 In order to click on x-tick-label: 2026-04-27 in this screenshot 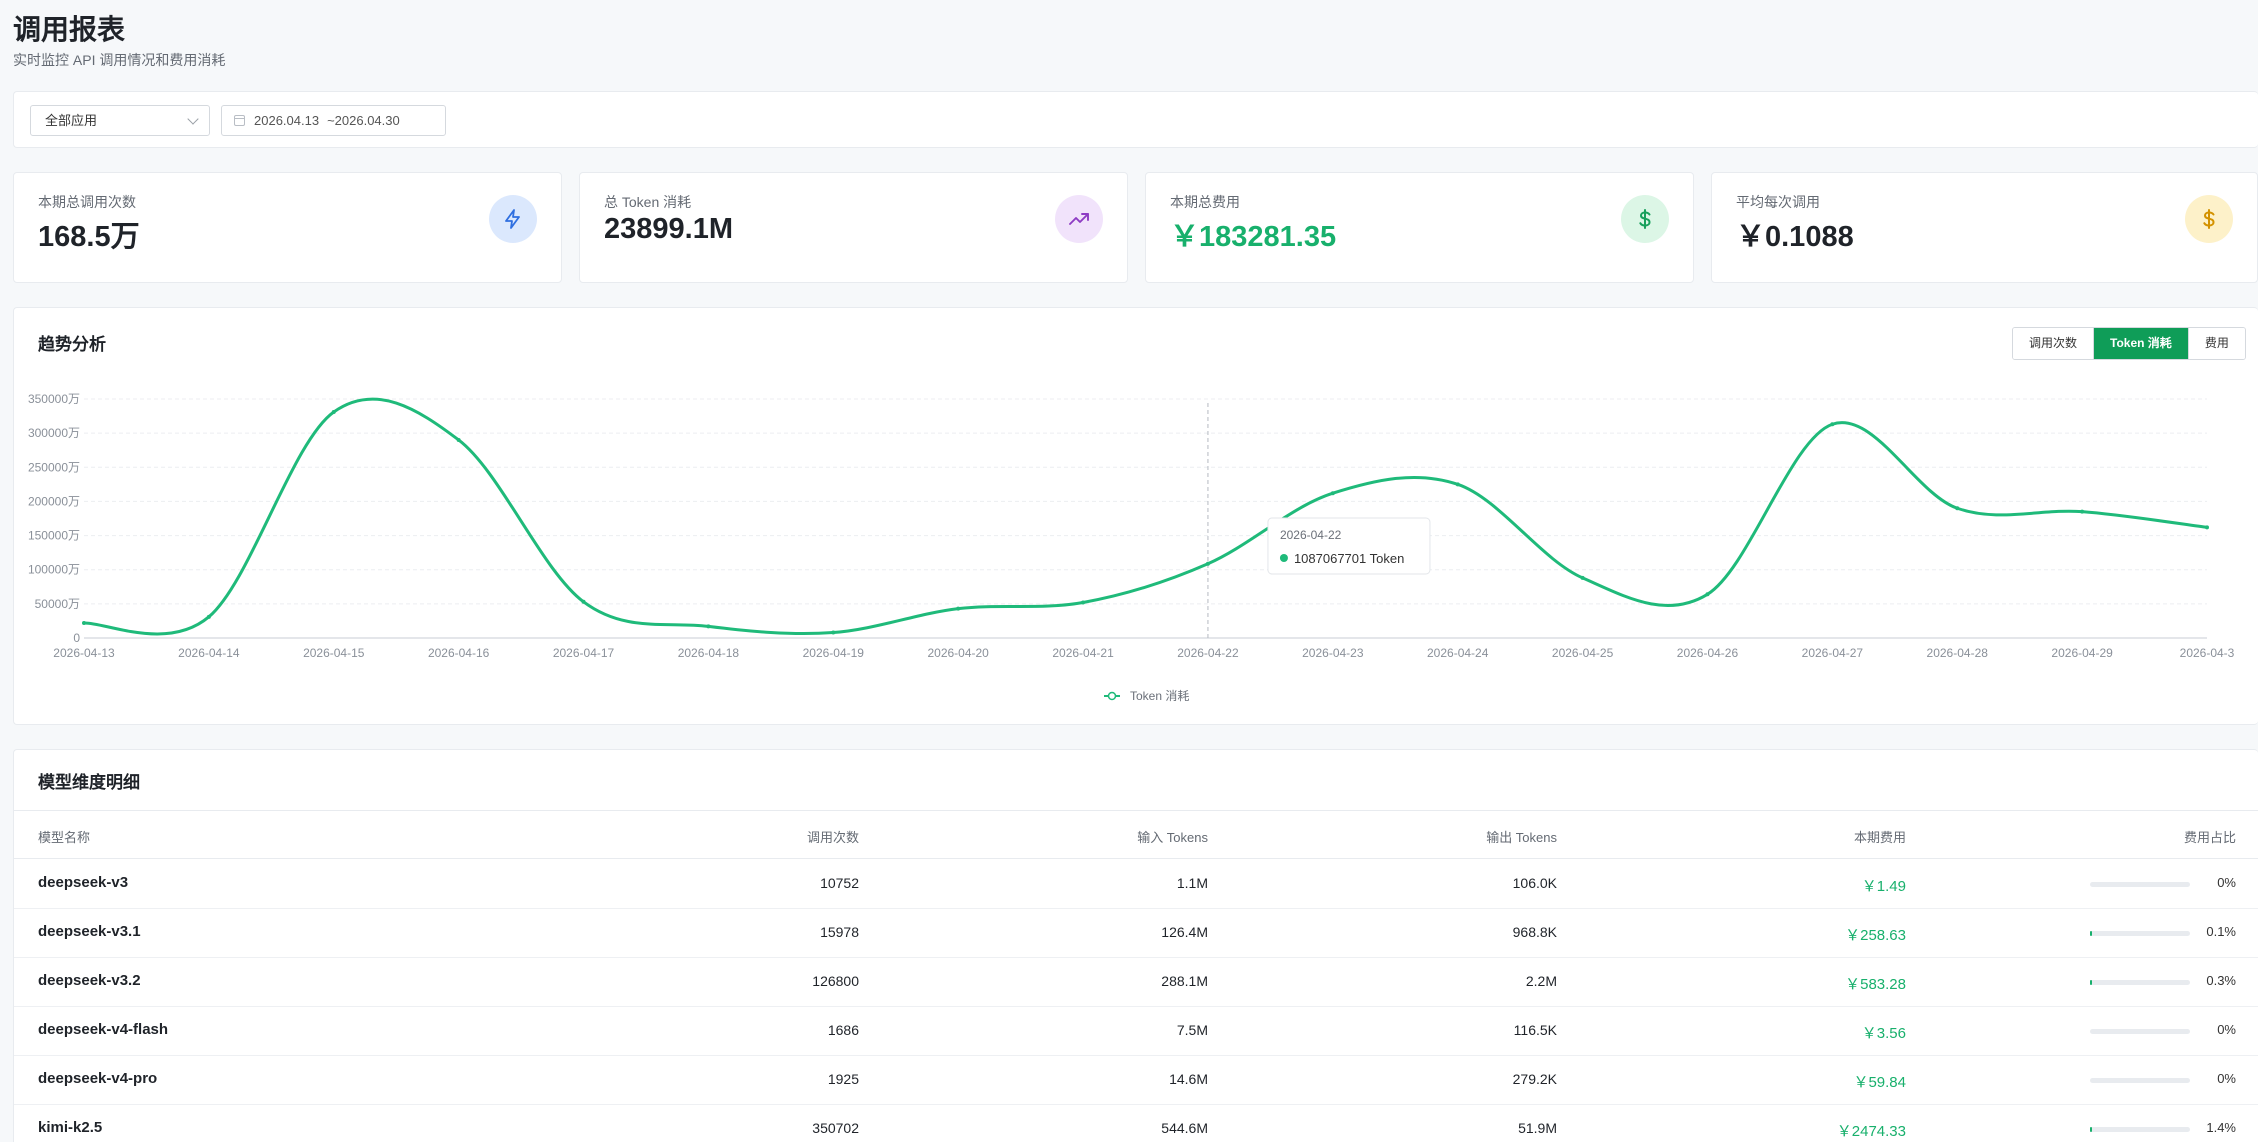, I will do `click(1833, 653)`.